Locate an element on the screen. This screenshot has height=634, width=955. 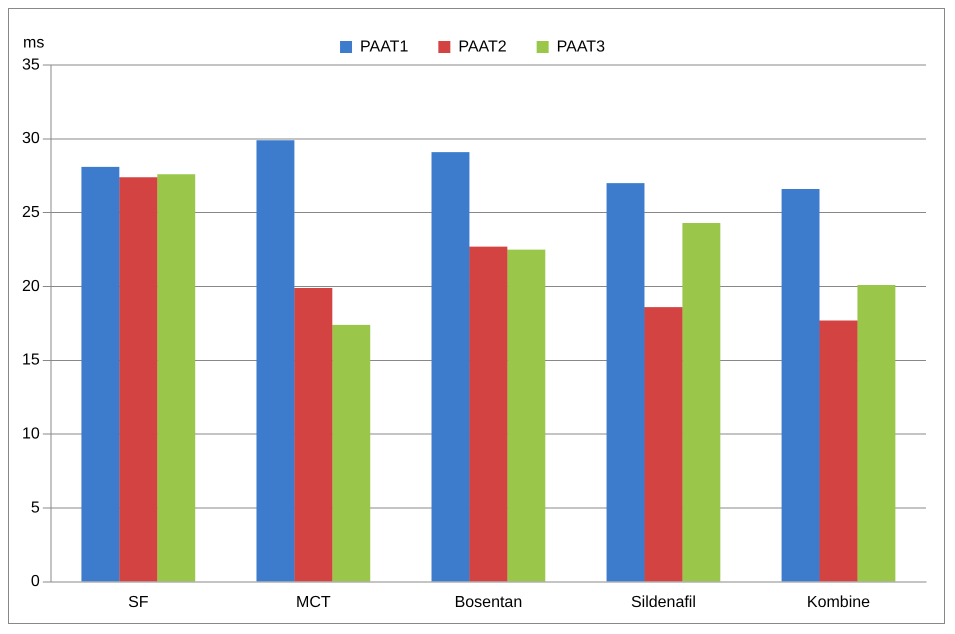
y-tick-label: 25 is located at coordinates (31, 213).